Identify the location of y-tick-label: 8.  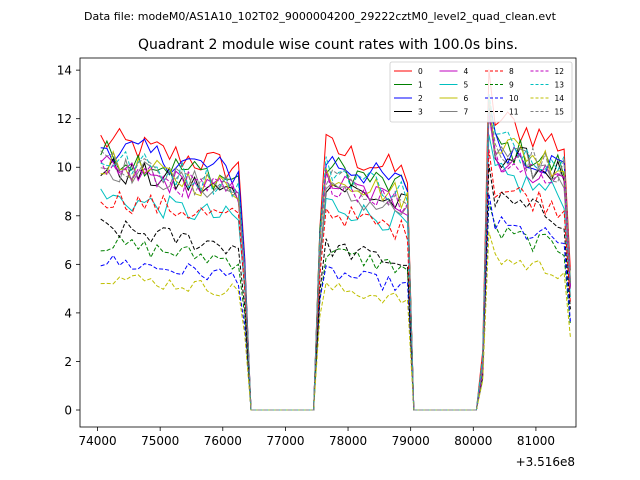
(68, 216).